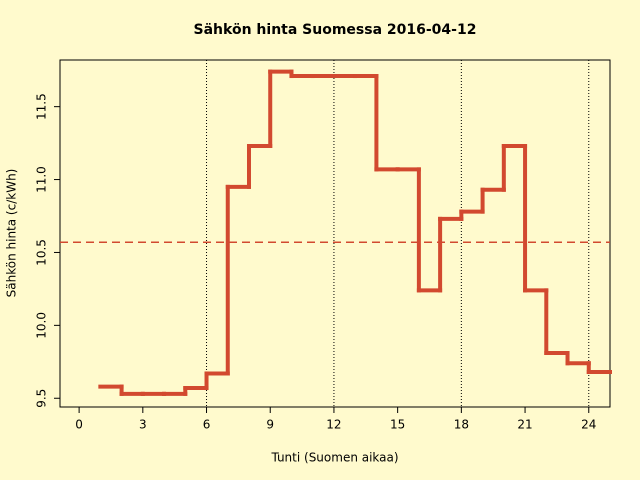 The height and width of the screenshot is (480, 640). I want to click on x-axis-label: Tunti (Suomen aikaa), so click(334, 458).